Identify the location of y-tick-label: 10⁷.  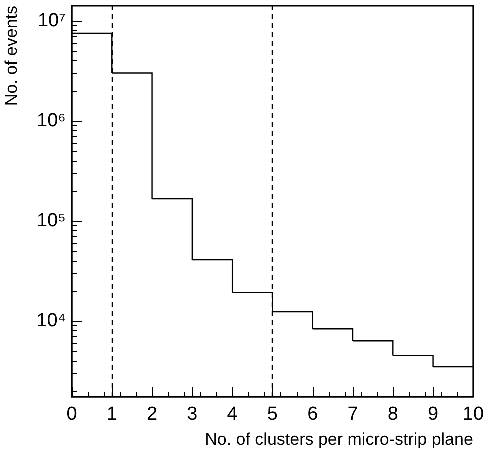
(52, 21).